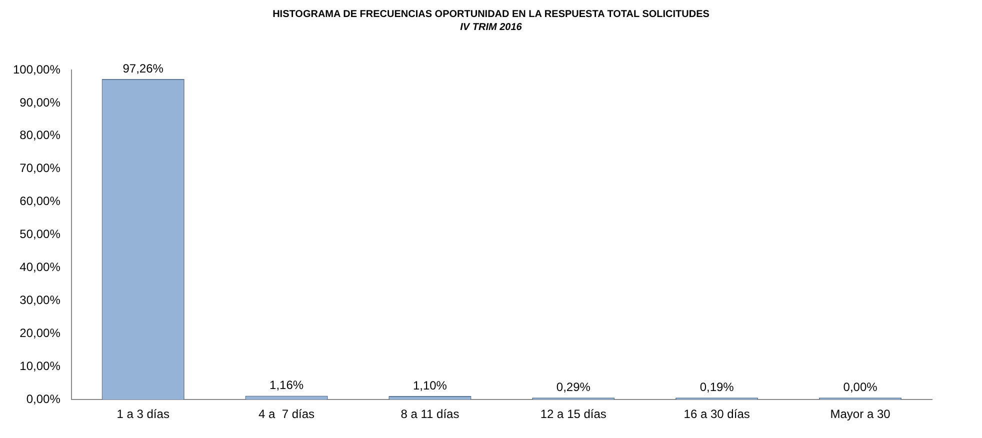 The image size is (982, 438). Describe the element at coordinates (40, 234) in the screenshot. I see `y-tick-label: 50,00%` at that location.